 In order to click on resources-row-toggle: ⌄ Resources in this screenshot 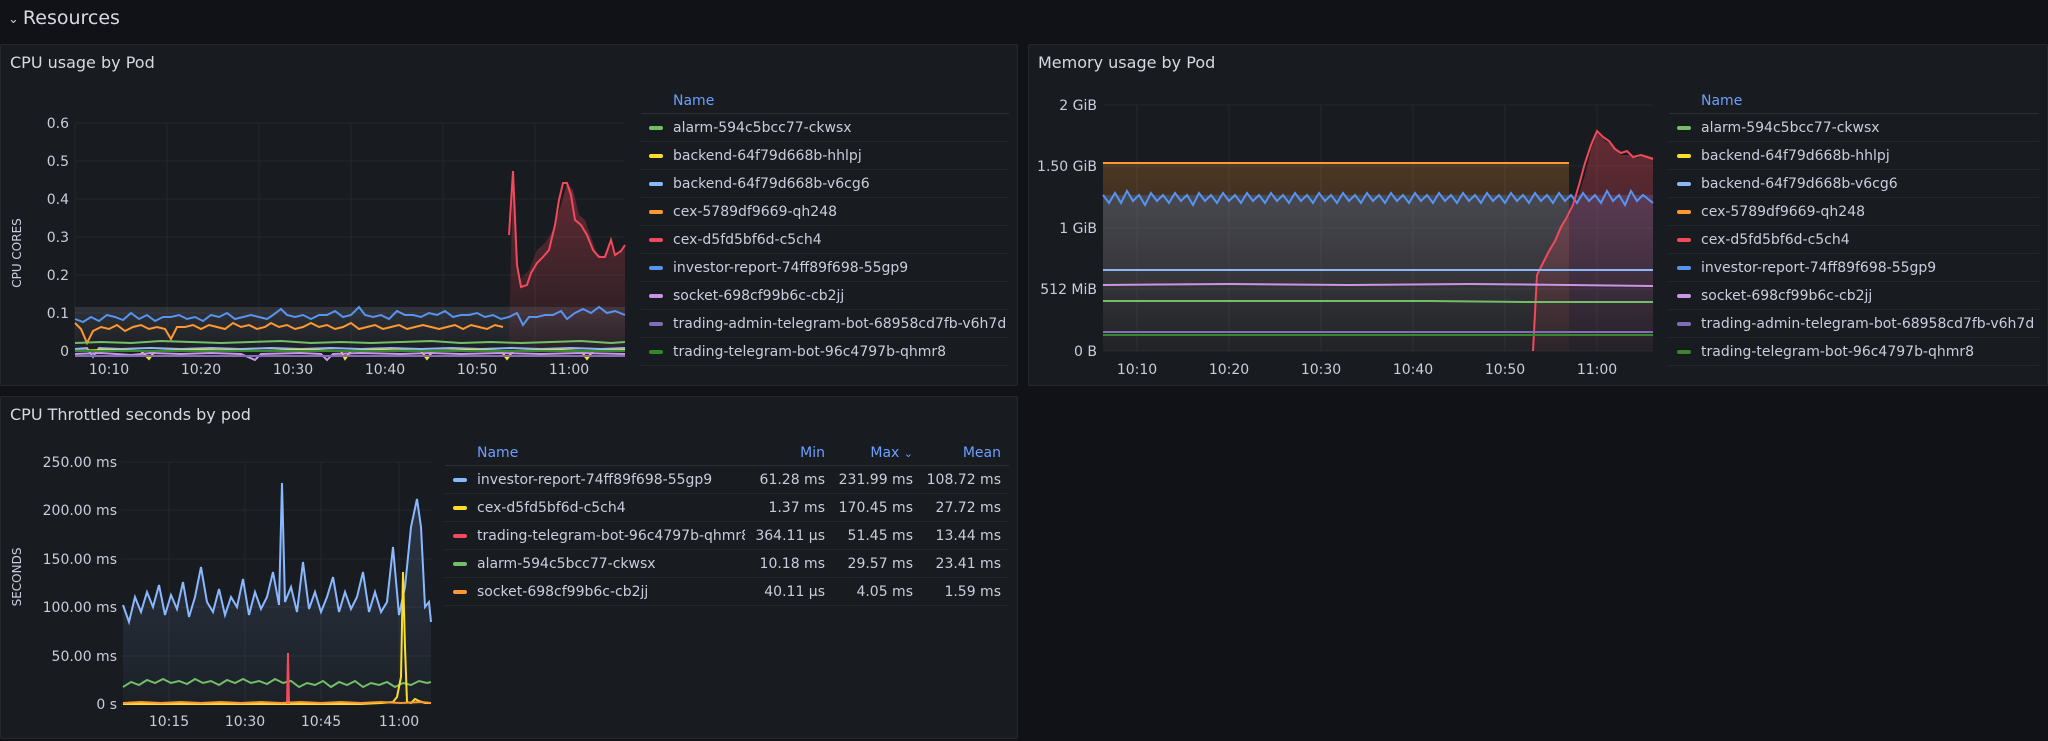, I will do `click(64, 18)`.